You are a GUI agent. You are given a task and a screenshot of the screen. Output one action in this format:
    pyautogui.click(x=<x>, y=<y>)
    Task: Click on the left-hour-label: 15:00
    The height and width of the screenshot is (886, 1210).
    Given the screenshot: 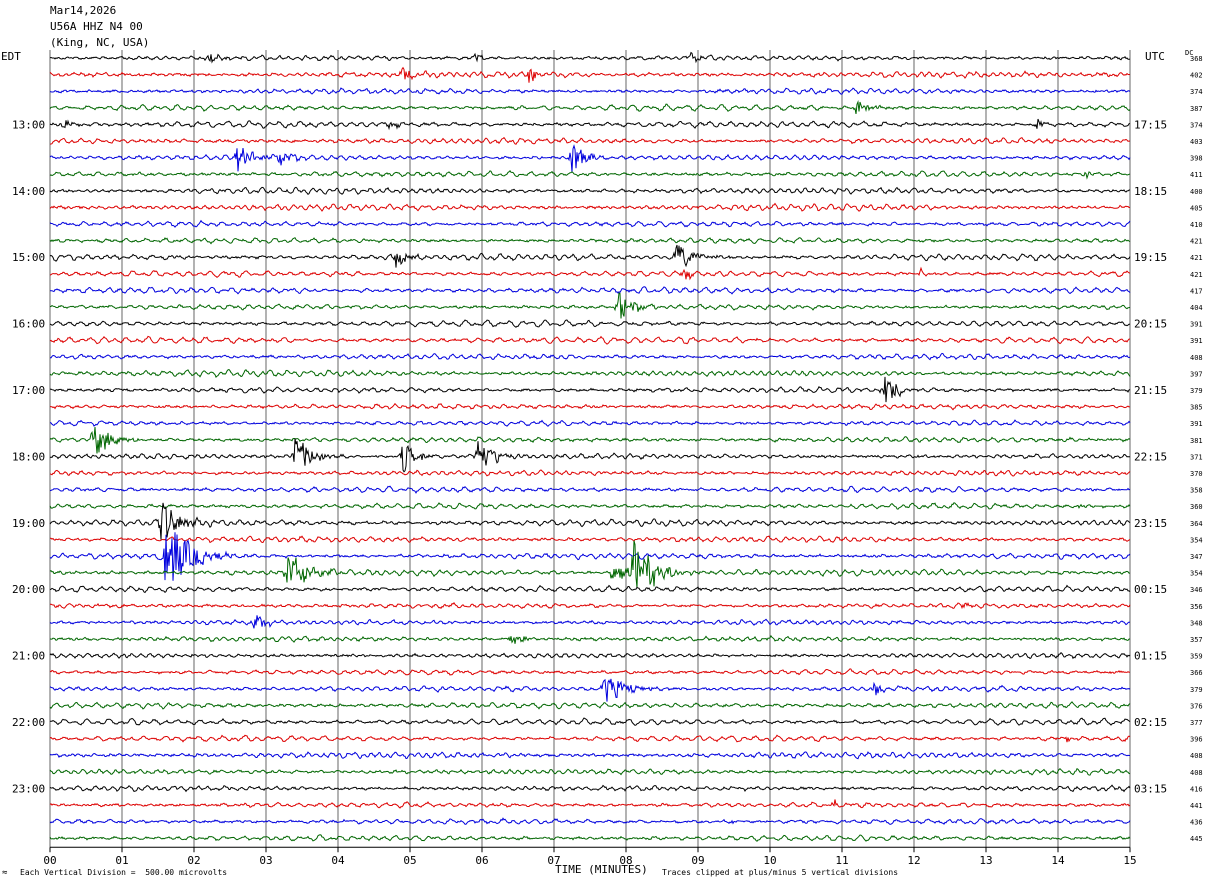 What is the action you would take?
    pyautogui.click(x=28, y=257)
    